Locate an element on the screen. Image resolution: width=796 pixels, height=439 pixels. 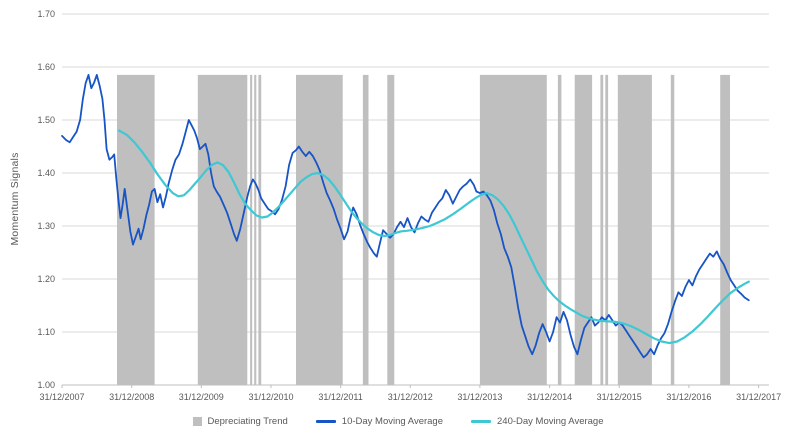
legend-label-10day-moving-average: 10-Day Moving Average is located at coordinates (392, 421).